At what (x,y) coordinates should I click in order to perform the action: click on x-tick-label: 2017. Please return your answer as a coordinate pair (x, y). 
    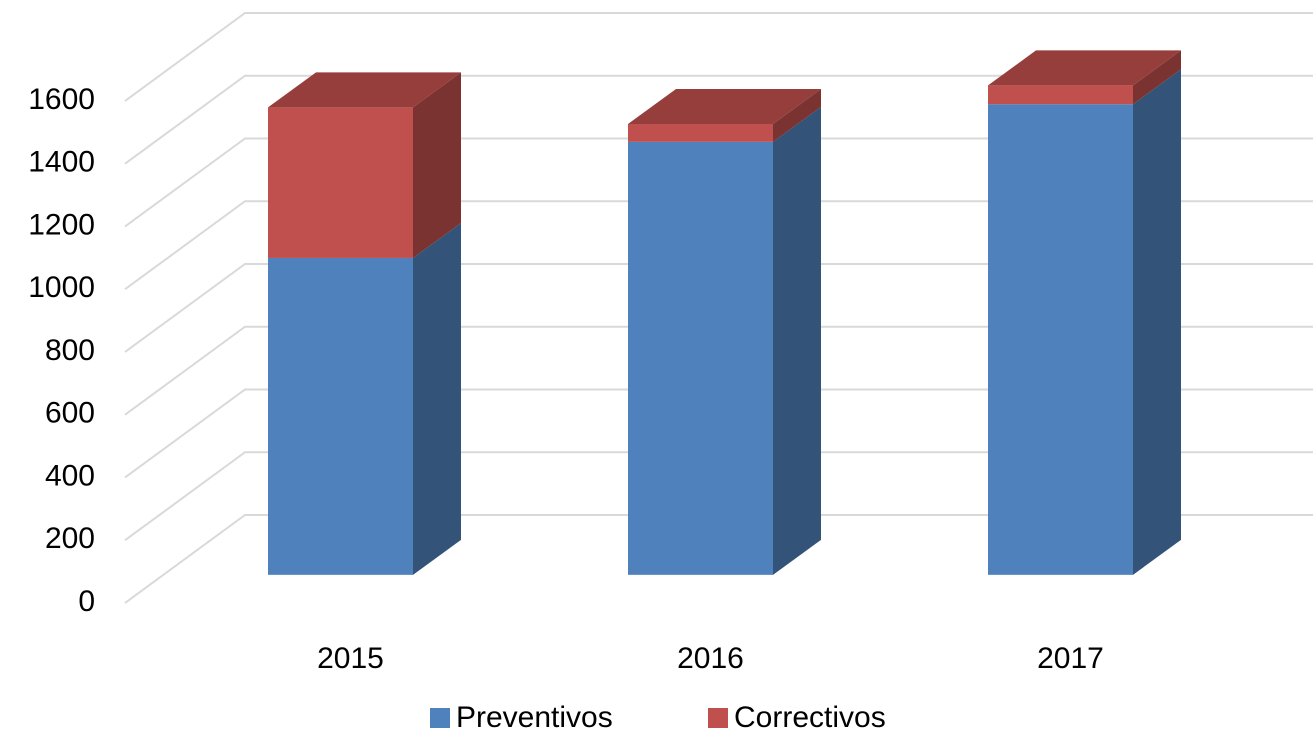
    Looking at the image, I should click on (1070, 658).